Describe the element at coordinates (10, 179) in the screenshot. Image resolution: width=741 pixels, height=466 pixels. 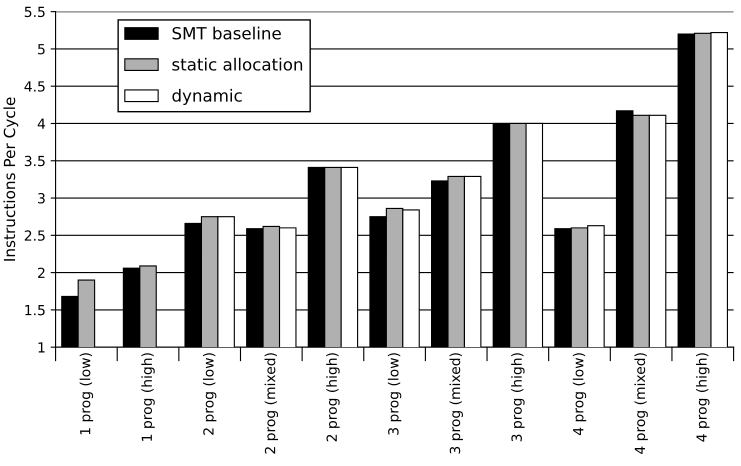
I see `y-axis-title: Instructions Per Cycle` at that location.